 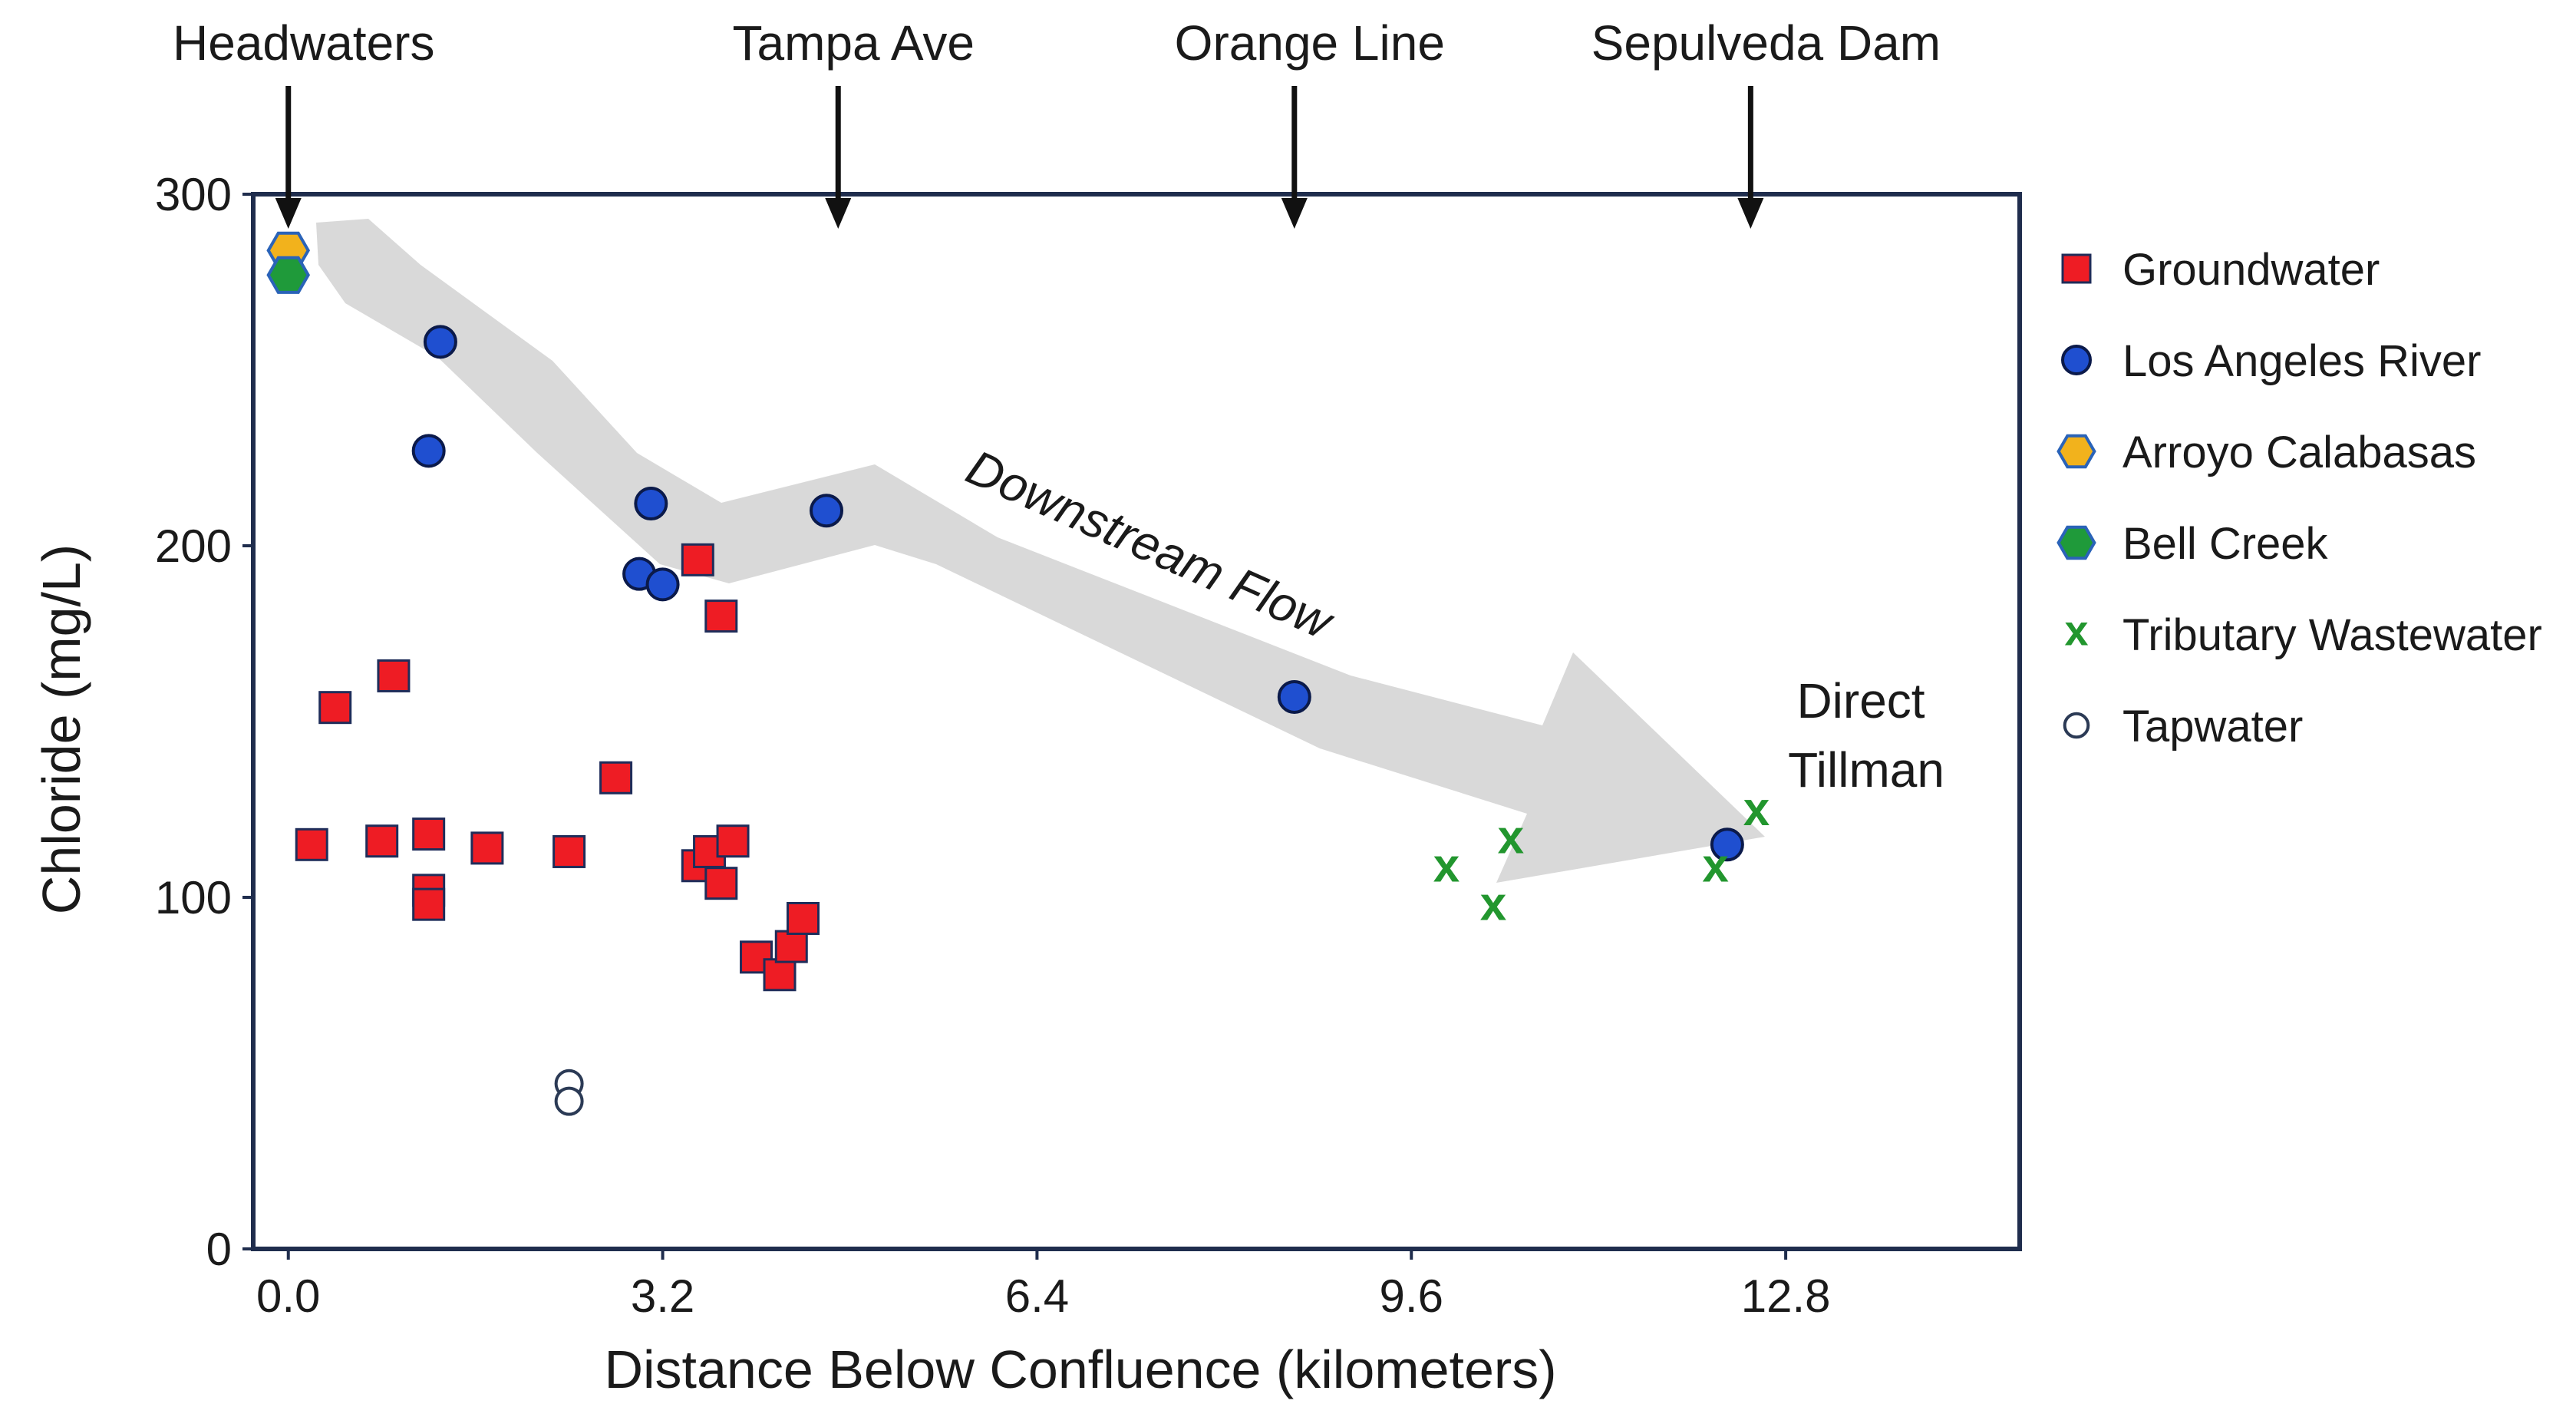 What do you see at coordinates (1037, 1296) in the screenshot?
I see `x-tick-label-6-4: 6.4` at bounding box center [1037, 1296].